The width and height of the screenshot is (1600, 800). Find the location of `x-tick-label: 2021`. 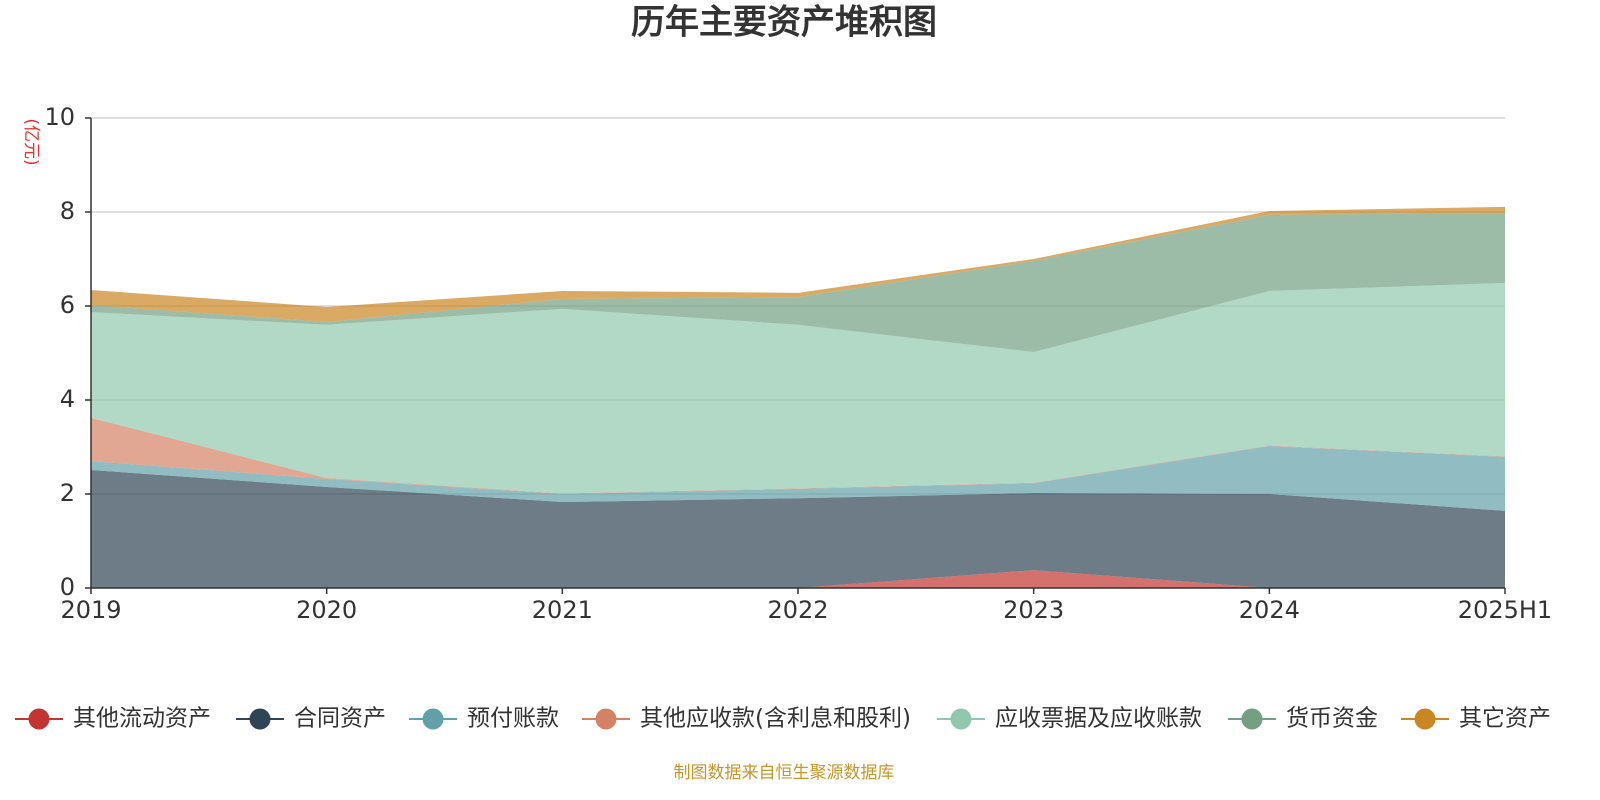

x-tick-label: 2021 is located at coordinates (562, 610).